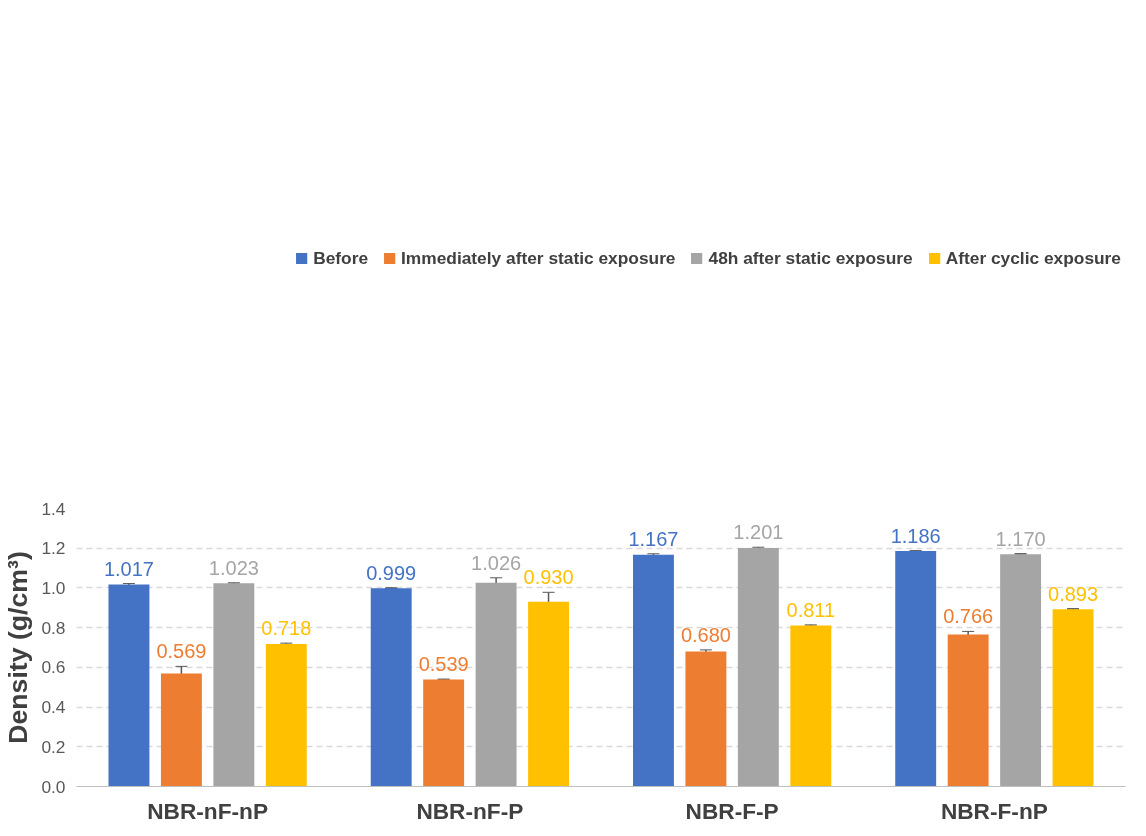 This screenshot has width=1146, height=836. Describe the element at coordinates (128, 568) in the screenshot. I see `data-label: 1.017` at that location.